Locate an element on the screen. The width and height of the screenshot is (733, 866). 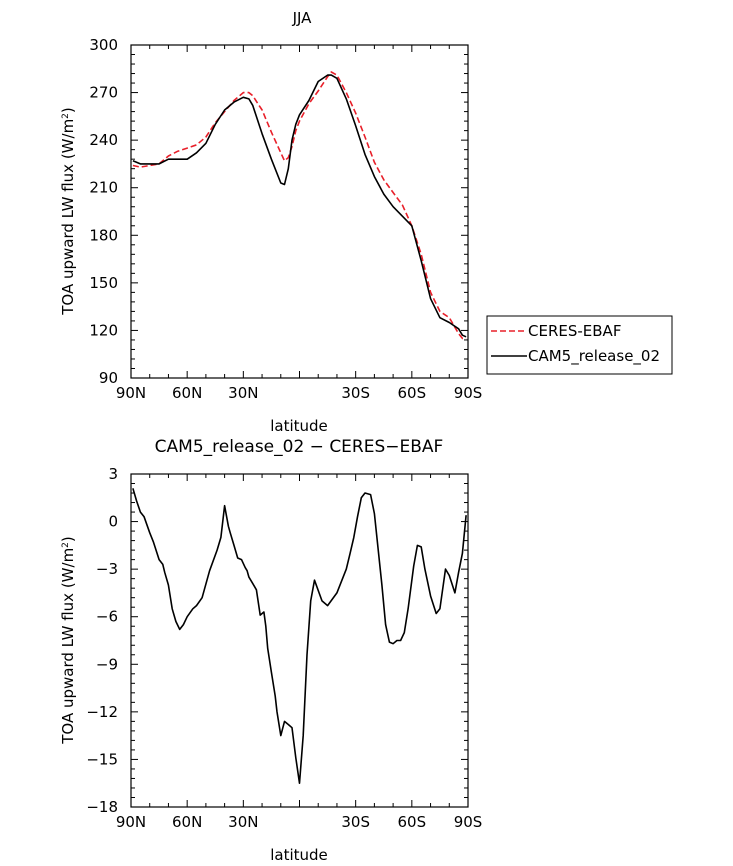
bottom-y-tick-label: −9 is located at coordinates (107, 664).